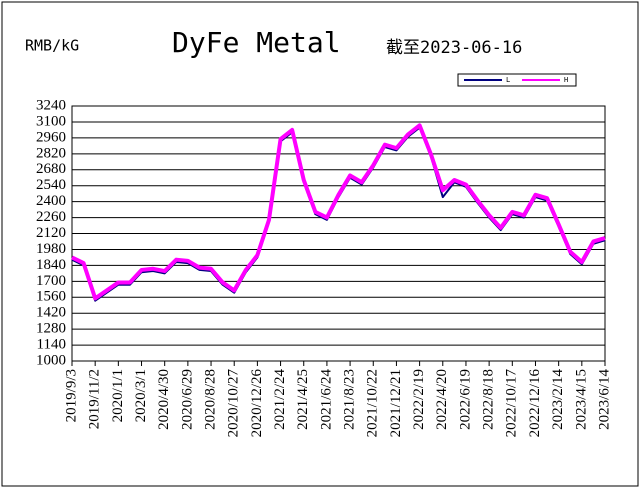 This screenshot has height=491, width=642. Describe the element at coordinates (558, 399) in the screenshot. I see `x-tick-label: 2023/2/14` at that location.